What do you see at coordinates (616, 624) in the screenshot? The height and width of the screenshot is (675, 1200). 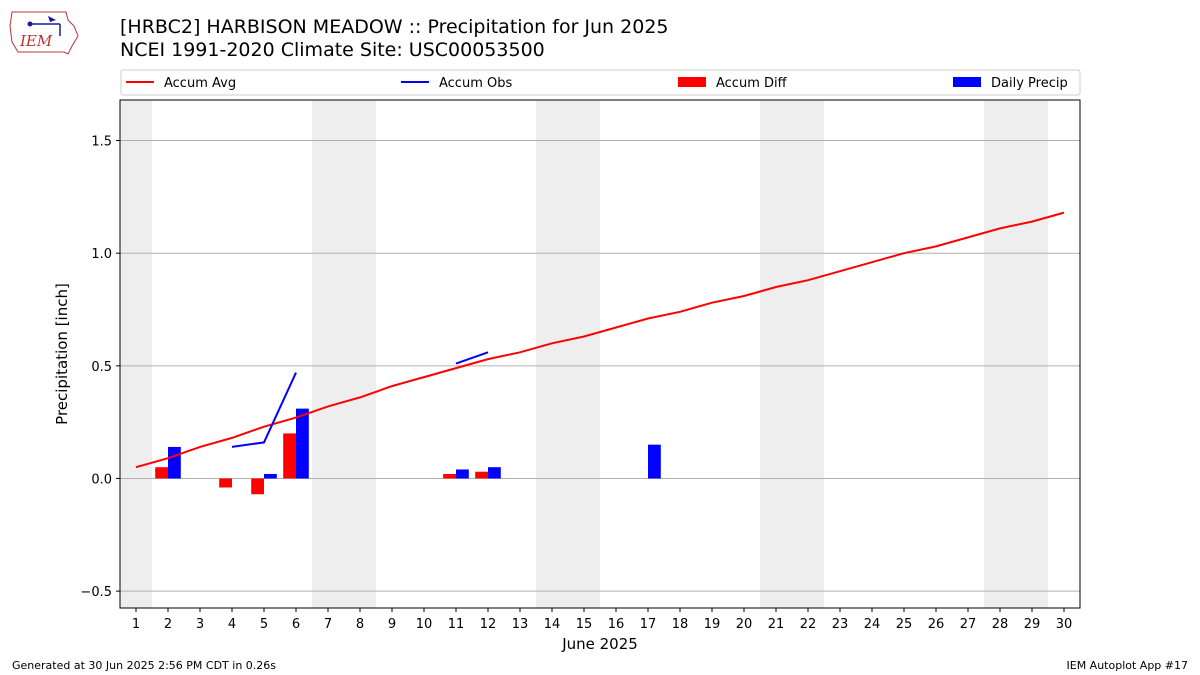 I see `x-tick-label: 16` at bounding box center [616, 624].